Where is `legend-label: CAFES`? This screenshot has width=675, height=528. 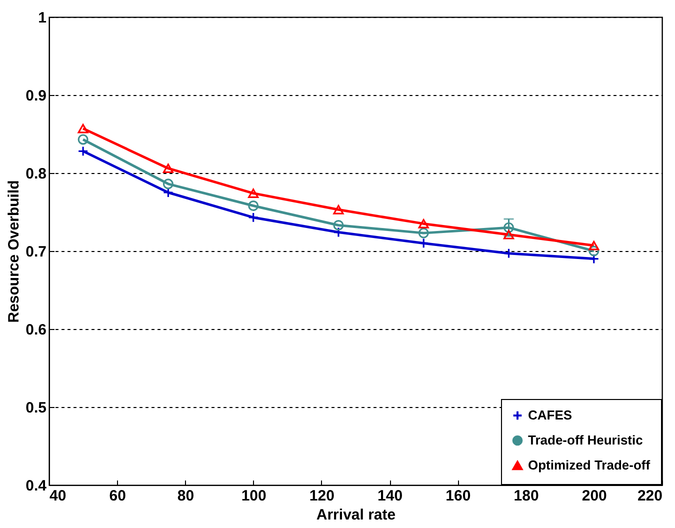
legend-label: CAFES is located at coordinates (550, 415).